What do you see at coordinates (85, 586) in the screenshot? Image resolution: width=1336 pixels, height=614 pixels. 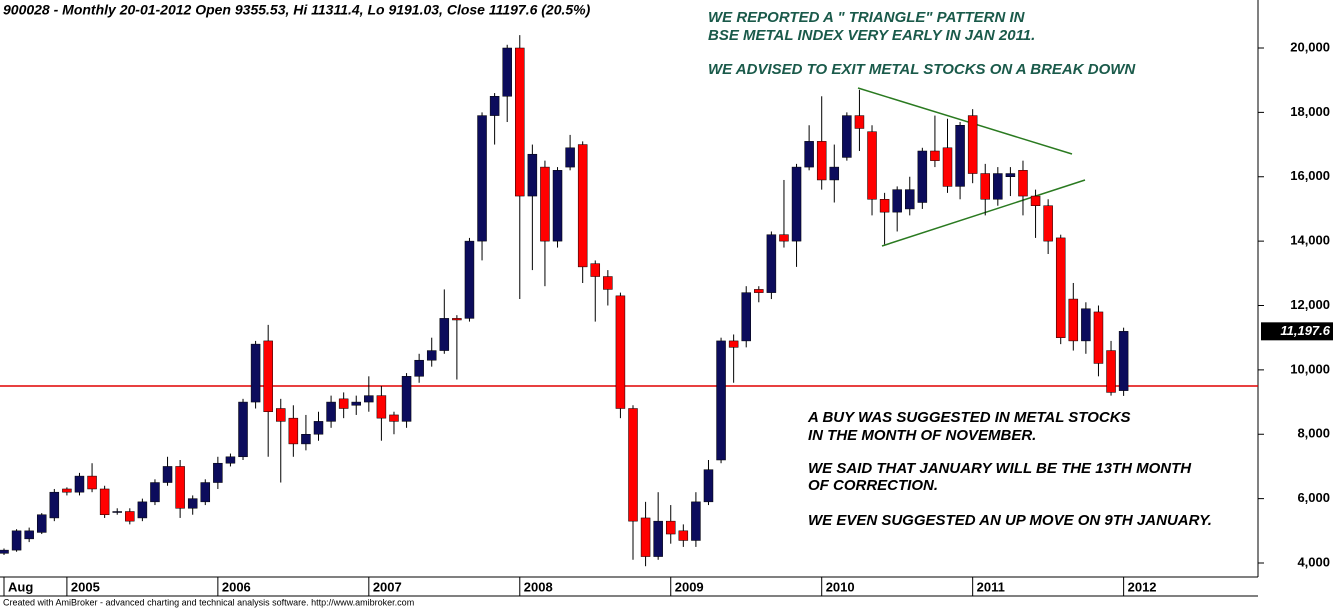 I see `x-tick-label: 2005` at bounding box center [85, 586].